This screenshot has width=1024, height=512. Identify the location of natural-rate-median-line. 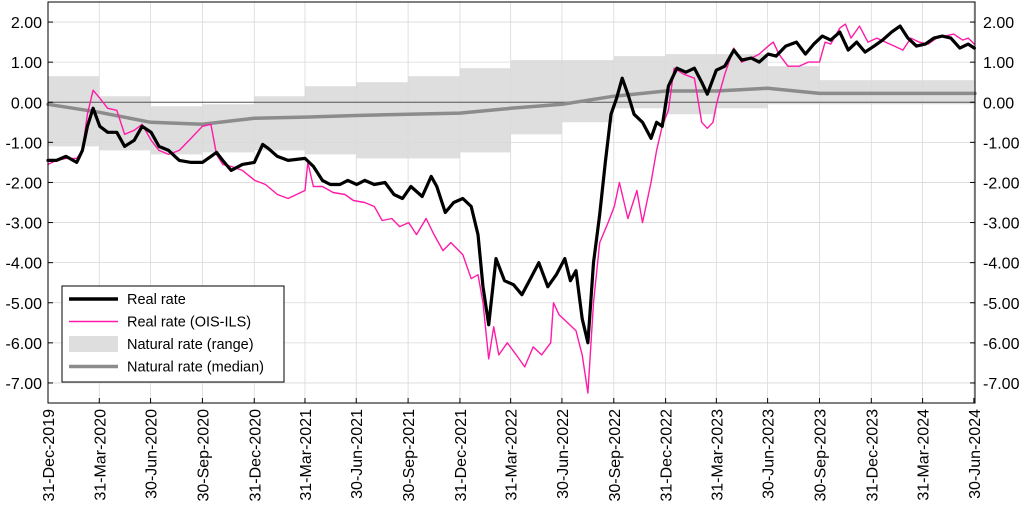
(511, 106).